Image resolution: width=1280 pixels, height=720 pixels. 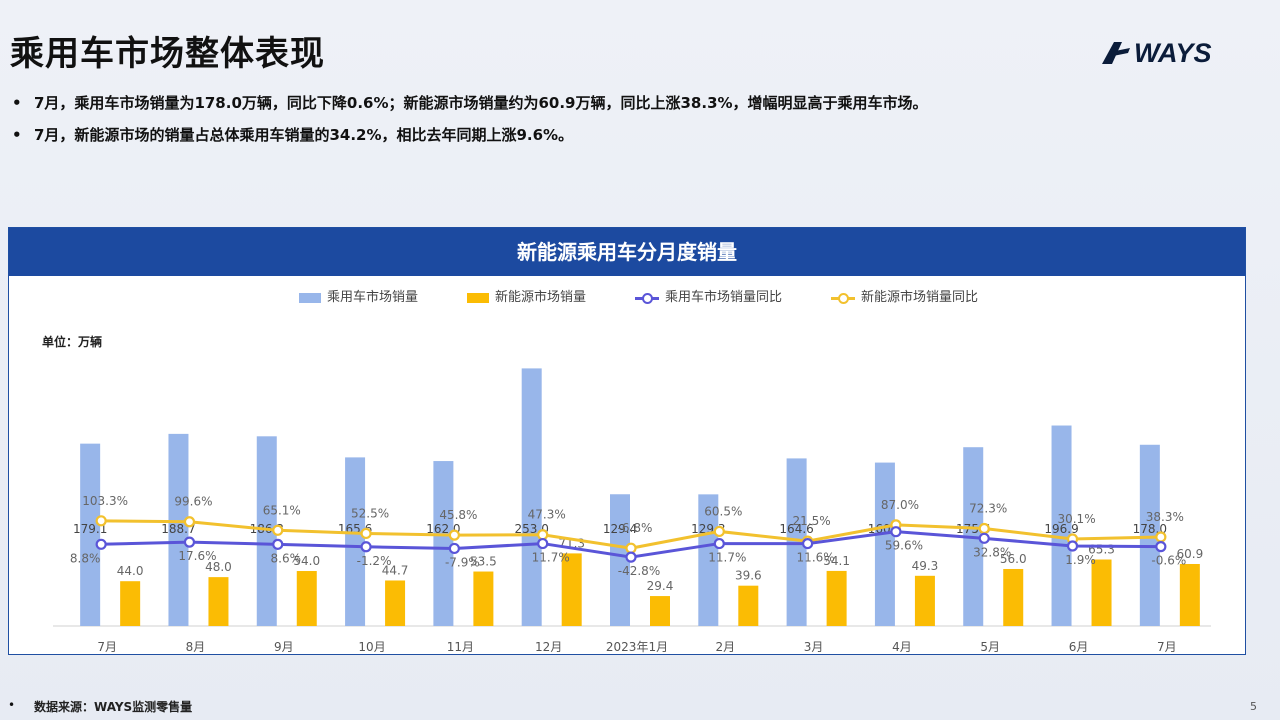 I want to click on legend-label: 新能源市场销量, so click(x=541, y=297).